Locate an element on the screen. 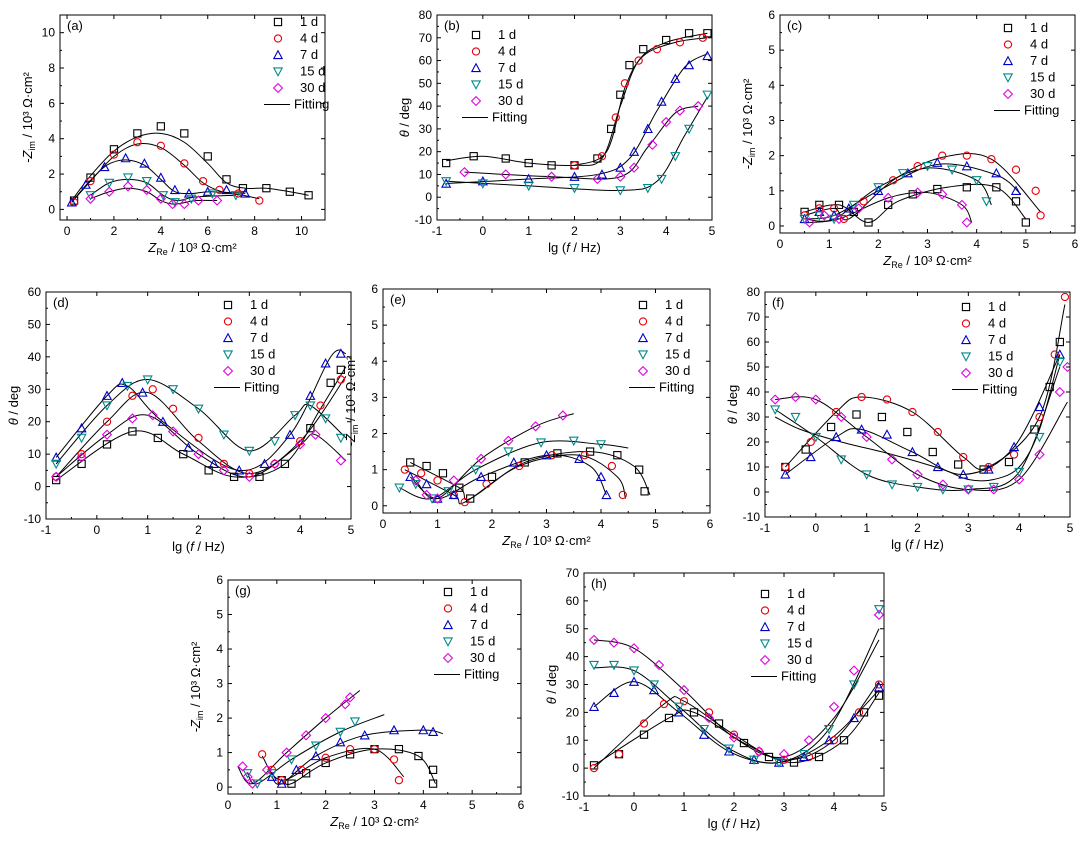 The height and width of the screenshot is (845, 1085). x-tick-label: 4 is located at coordinates (834, 807).